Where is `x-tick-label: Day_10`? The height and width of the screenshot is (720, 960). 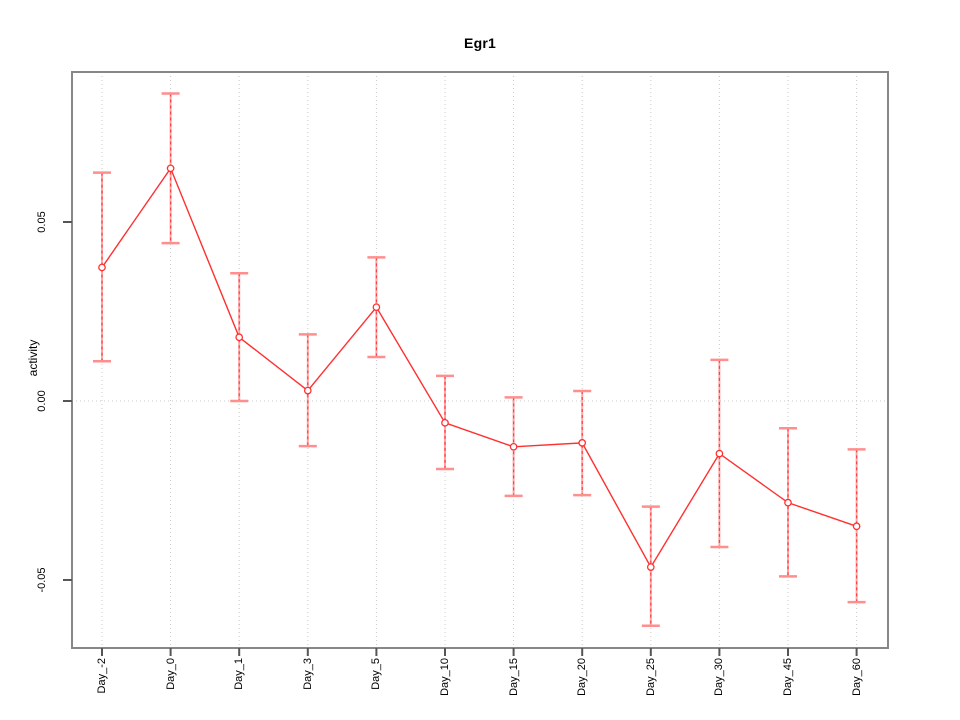
x-tick-label: Day_10 is located at coordinates (445, 677).